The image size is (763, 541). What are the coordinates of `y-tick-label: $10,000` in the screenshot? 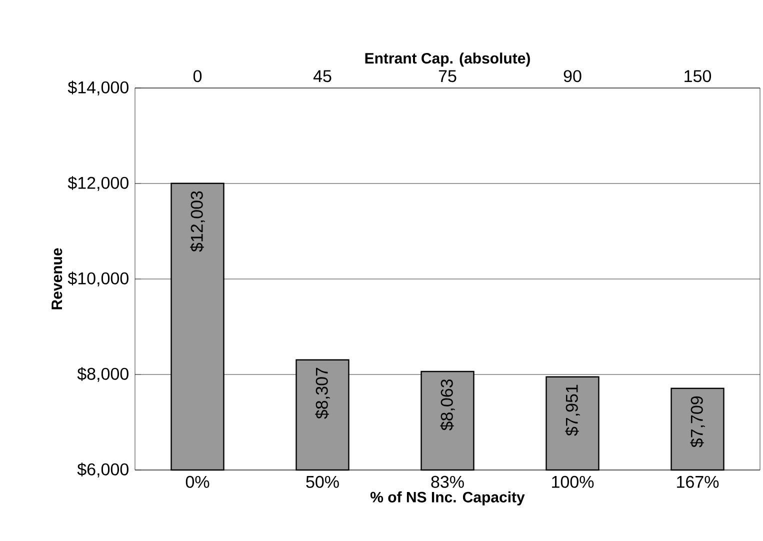 It's located at (98, 279).